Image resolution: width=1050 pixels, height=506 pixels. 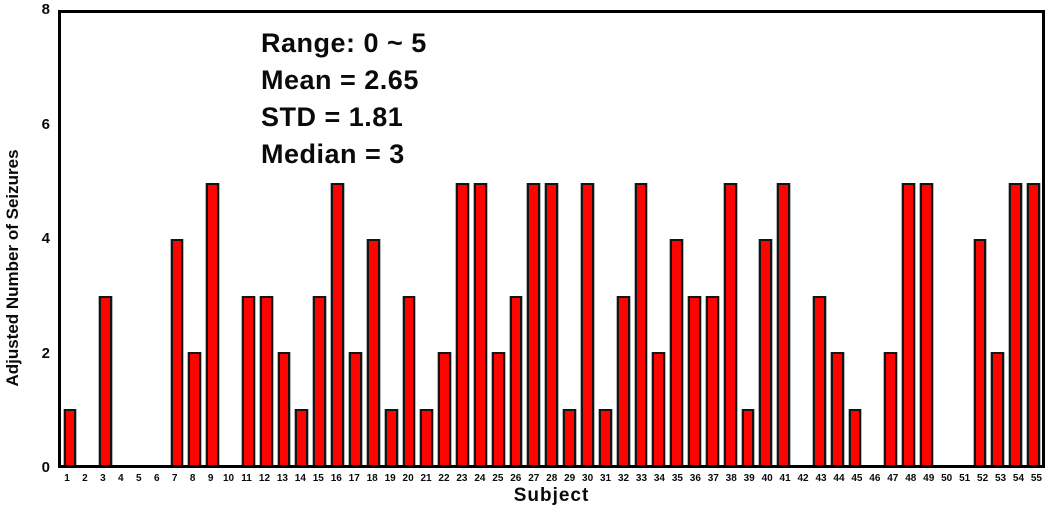 What do you see at coordinates (785, 478) in the screenshot?
I see `x-tick-label-41: 41` at bounding box center [785, 478].